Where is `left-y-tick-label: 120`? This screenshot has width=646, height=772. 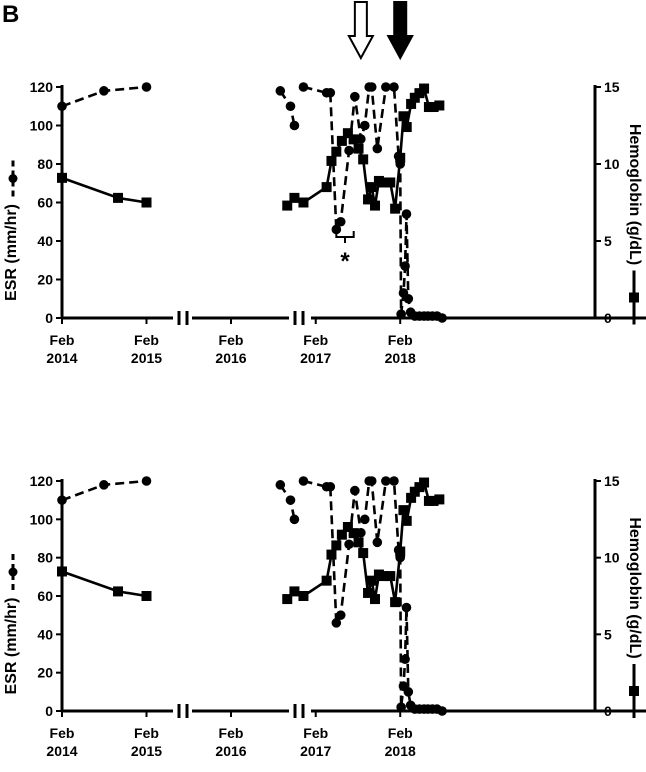
left-y-tick-label: 120 is located at coordinates (42, 87).